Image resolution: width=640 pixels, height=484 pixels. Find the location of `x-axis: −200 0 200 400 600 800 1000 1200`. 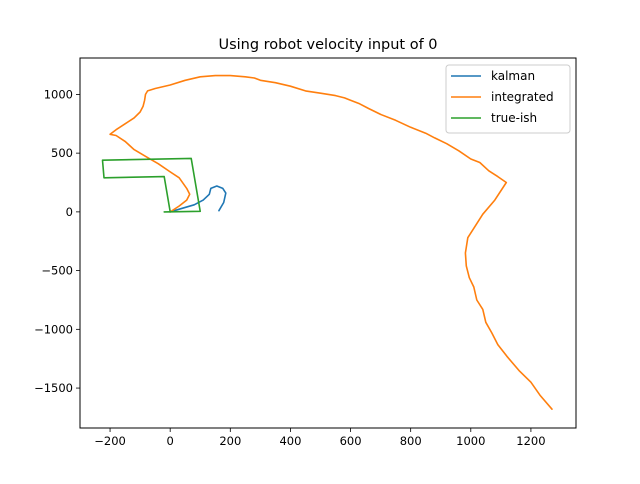

x-axis: −200 0 200 400 600 800 1000 1200 is located at coordinates (320, 438).